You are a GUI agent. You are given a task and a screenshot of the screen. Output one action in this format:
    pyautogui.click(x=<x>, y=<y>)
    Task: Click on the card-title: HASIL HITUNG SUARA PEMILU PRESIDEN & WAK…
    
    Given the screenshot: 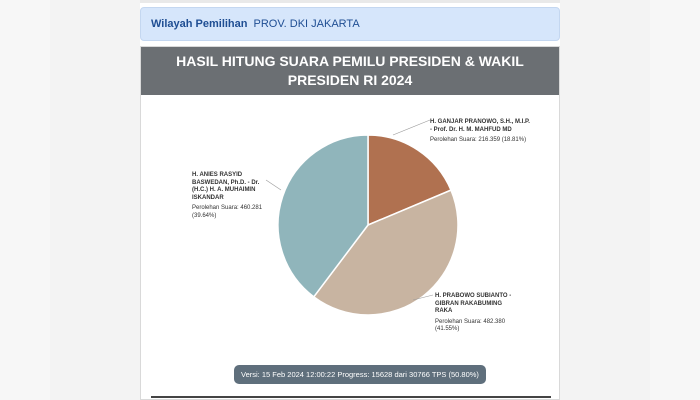 What is the action you would take?
    pyautogui.click(x=350, y=71)
    